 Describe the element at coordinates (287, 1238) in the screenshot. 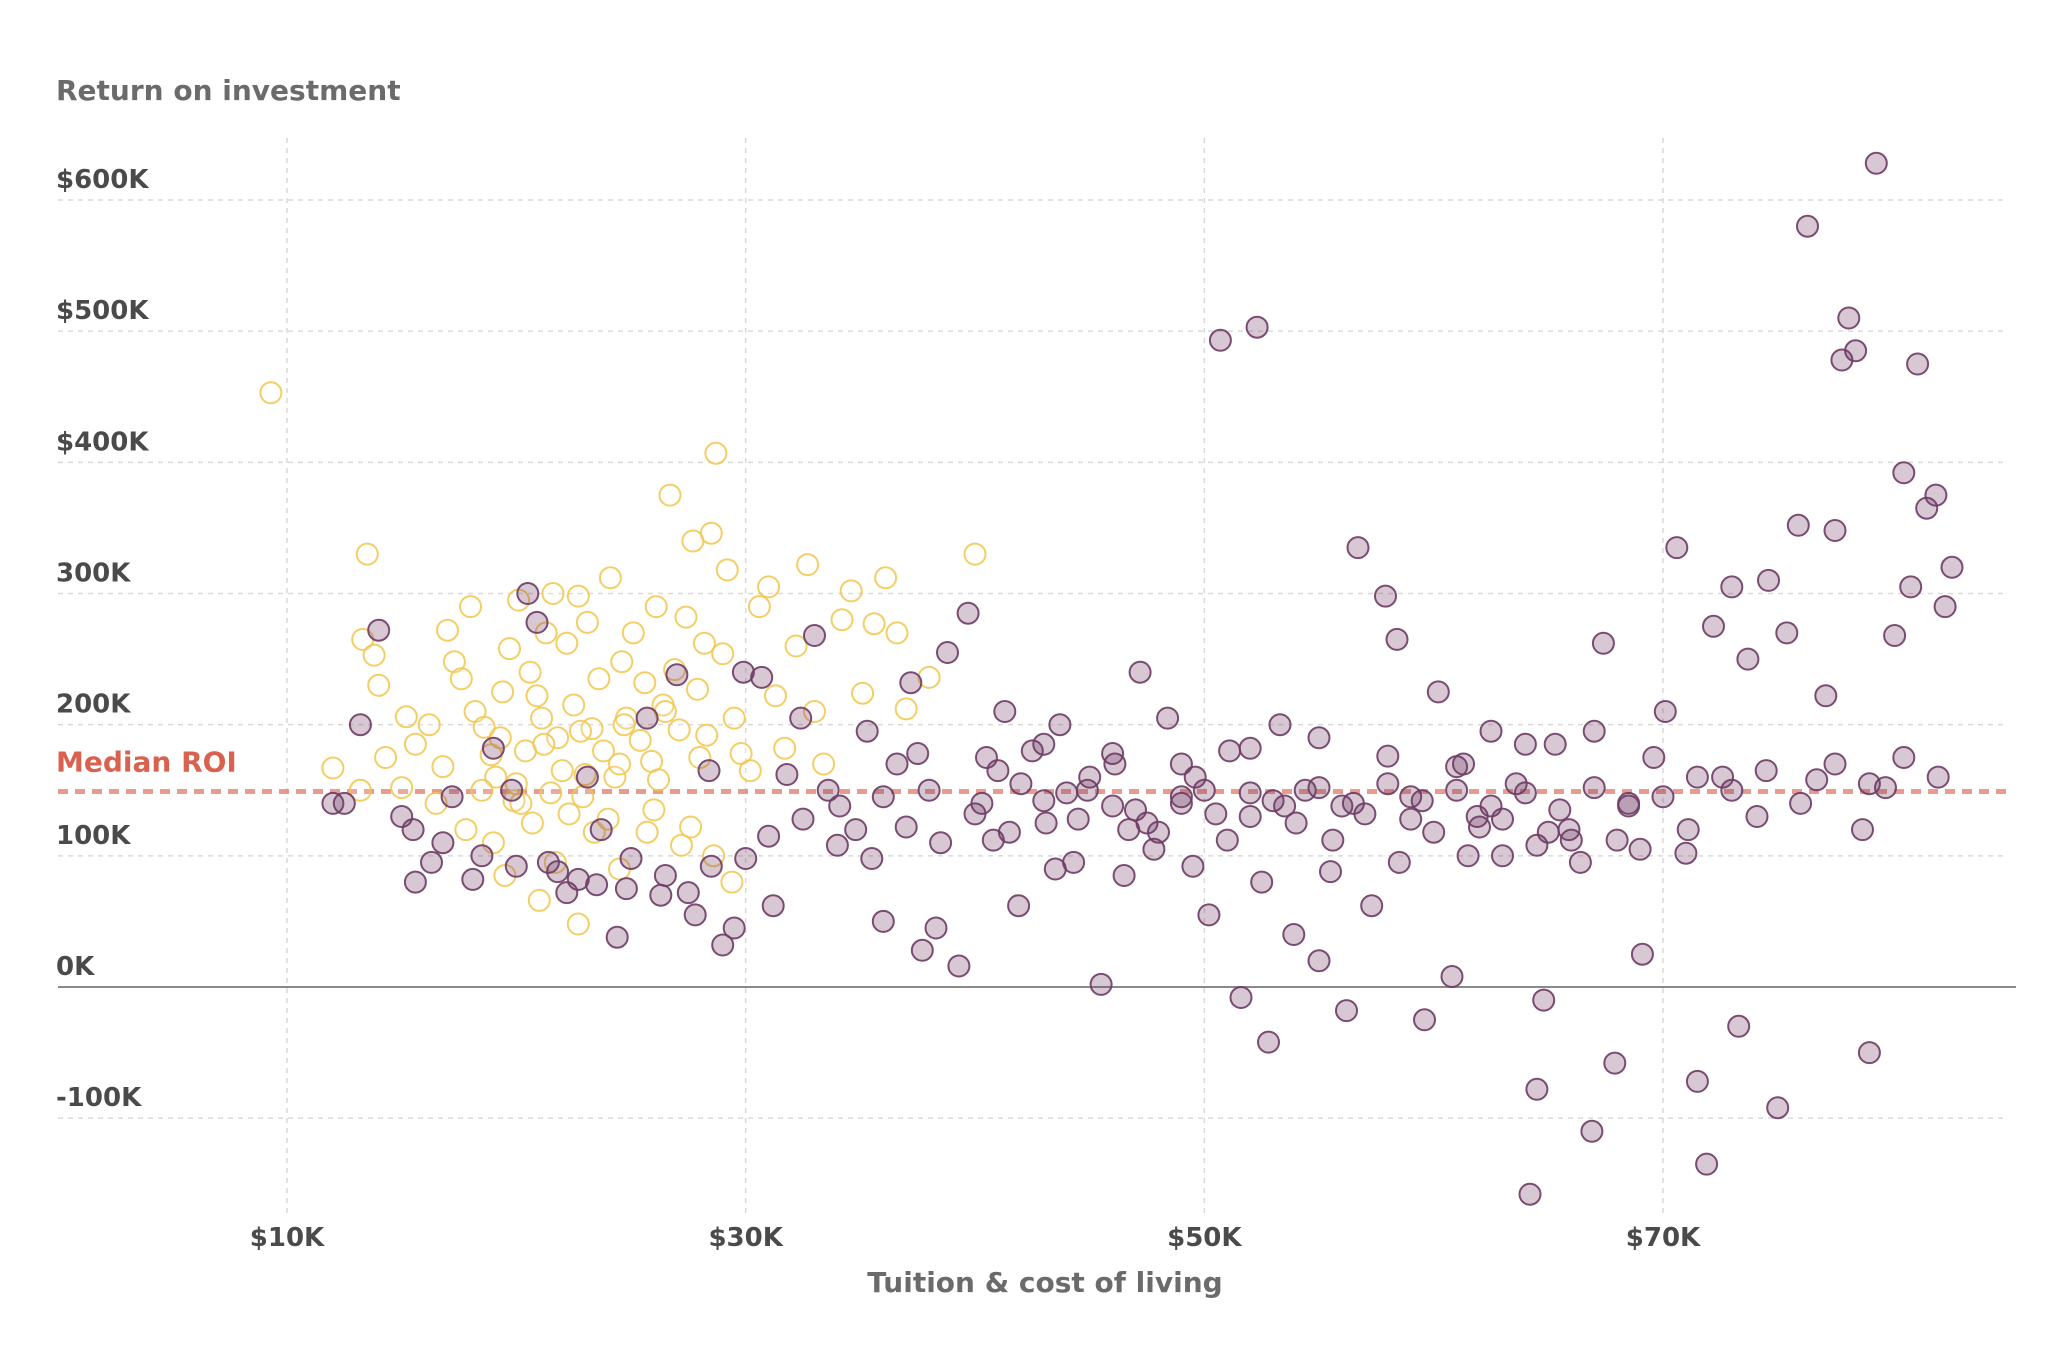

I see `x-tick-label: $10K` at that location.